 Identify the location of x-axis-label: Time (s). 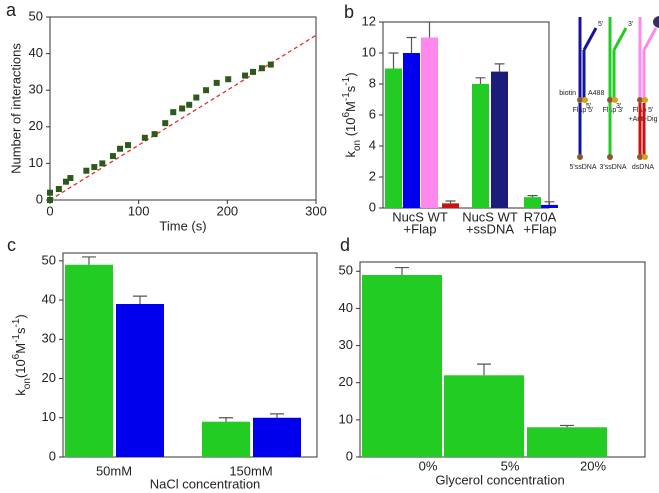
(182, 225).